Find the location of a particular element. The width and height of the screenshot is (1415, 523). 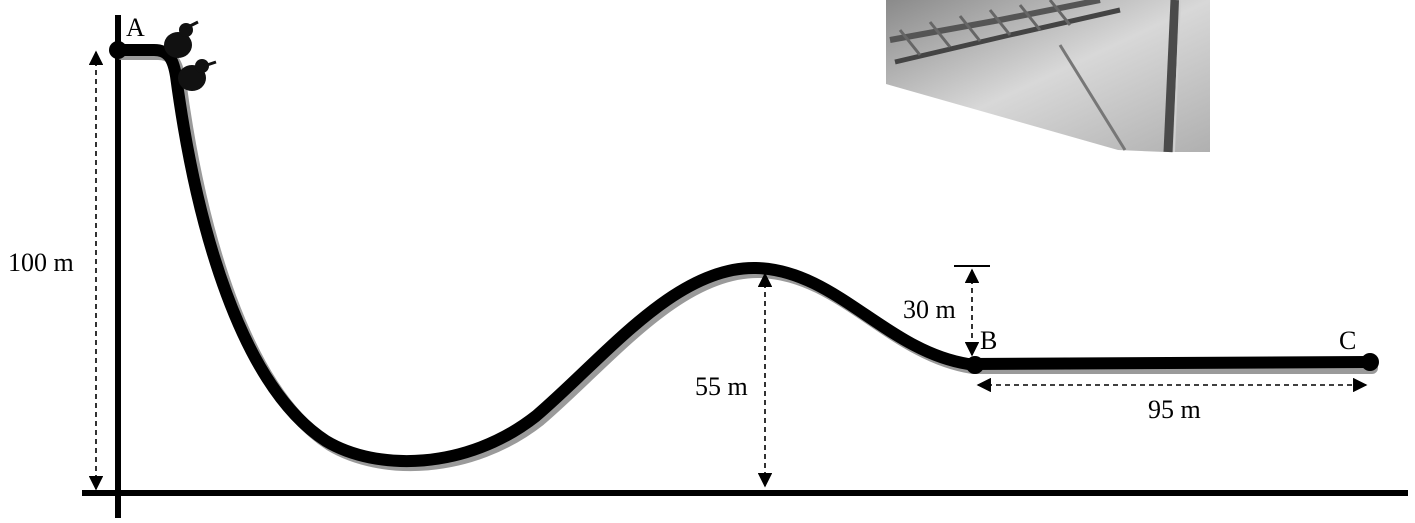

hill-height-label: 55 m is located at coordinates (721, 386).